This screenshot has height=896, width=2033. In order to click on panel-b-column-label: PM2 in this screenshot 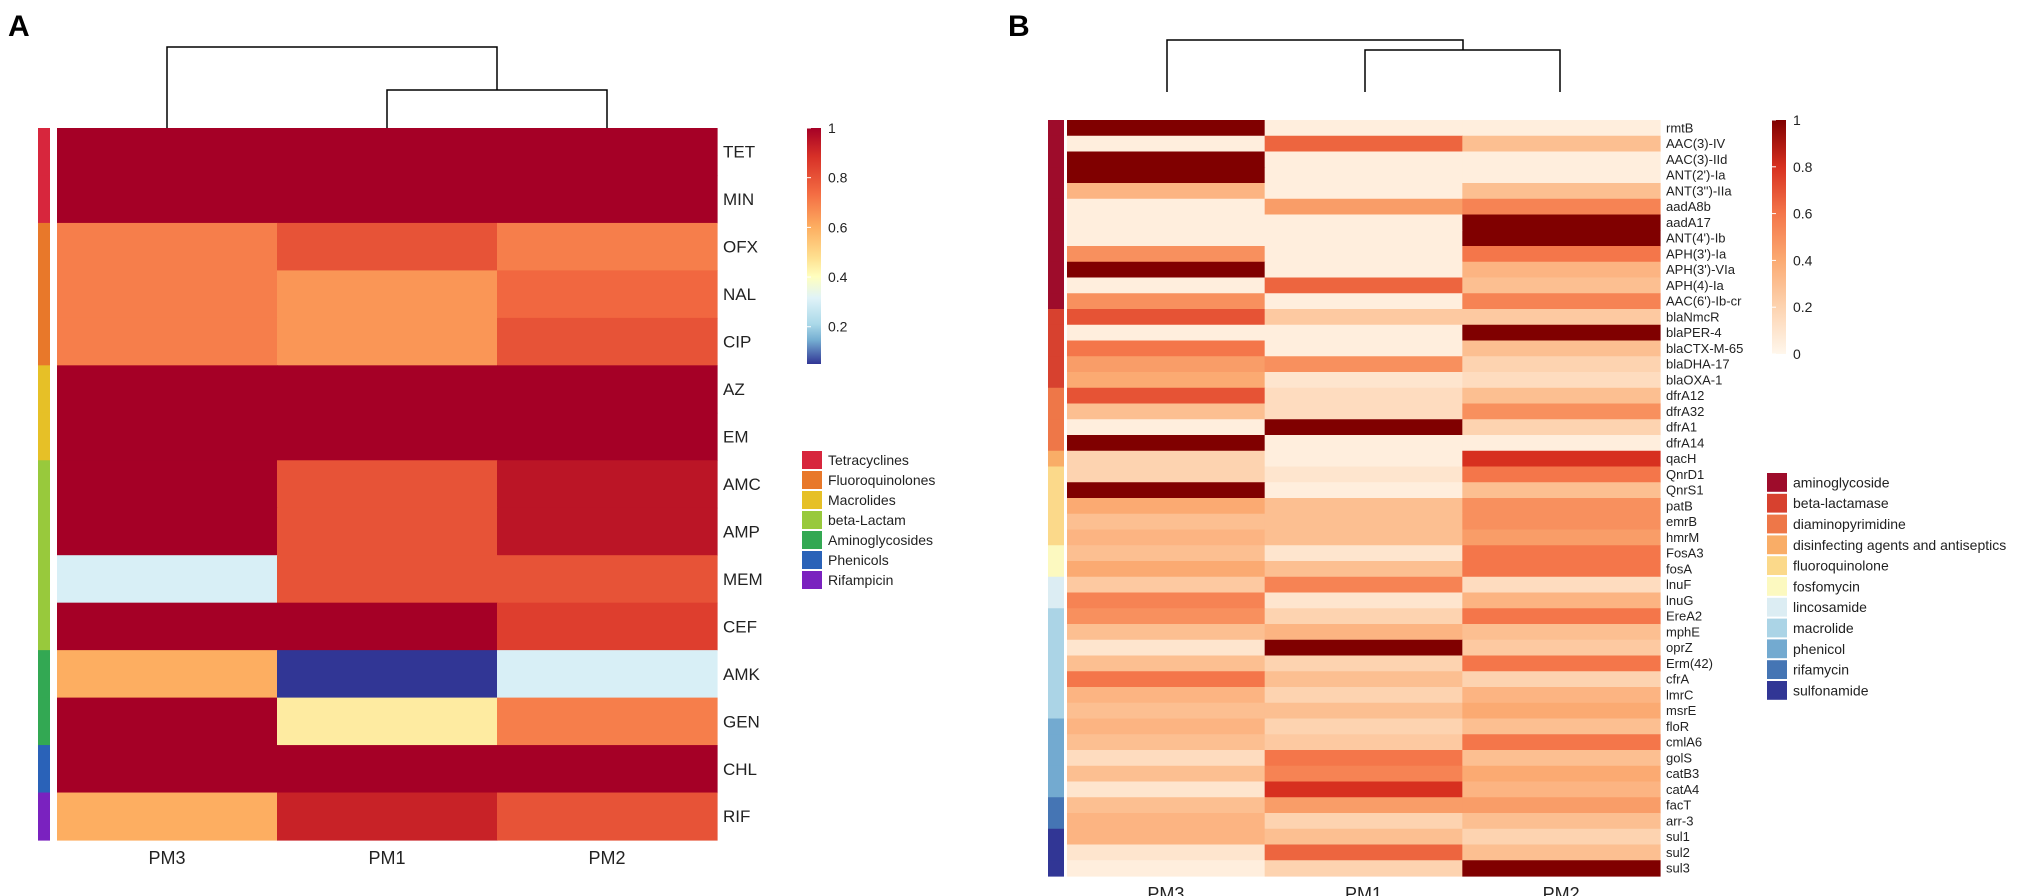, I will do `click(1561, 890)`.